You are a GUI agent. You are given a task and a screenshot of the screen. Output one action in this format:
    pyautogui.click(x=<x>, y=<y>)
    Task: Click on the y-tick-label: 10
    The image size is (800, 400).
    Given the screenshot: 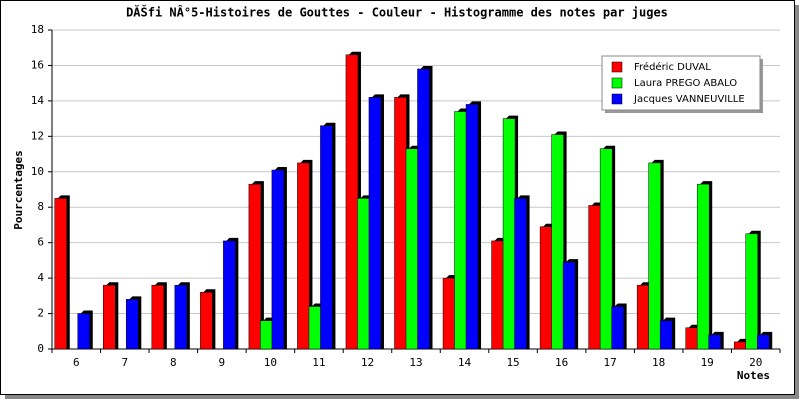 What is the action you would take?
    pyautogui.click(x=37, y=171)
    